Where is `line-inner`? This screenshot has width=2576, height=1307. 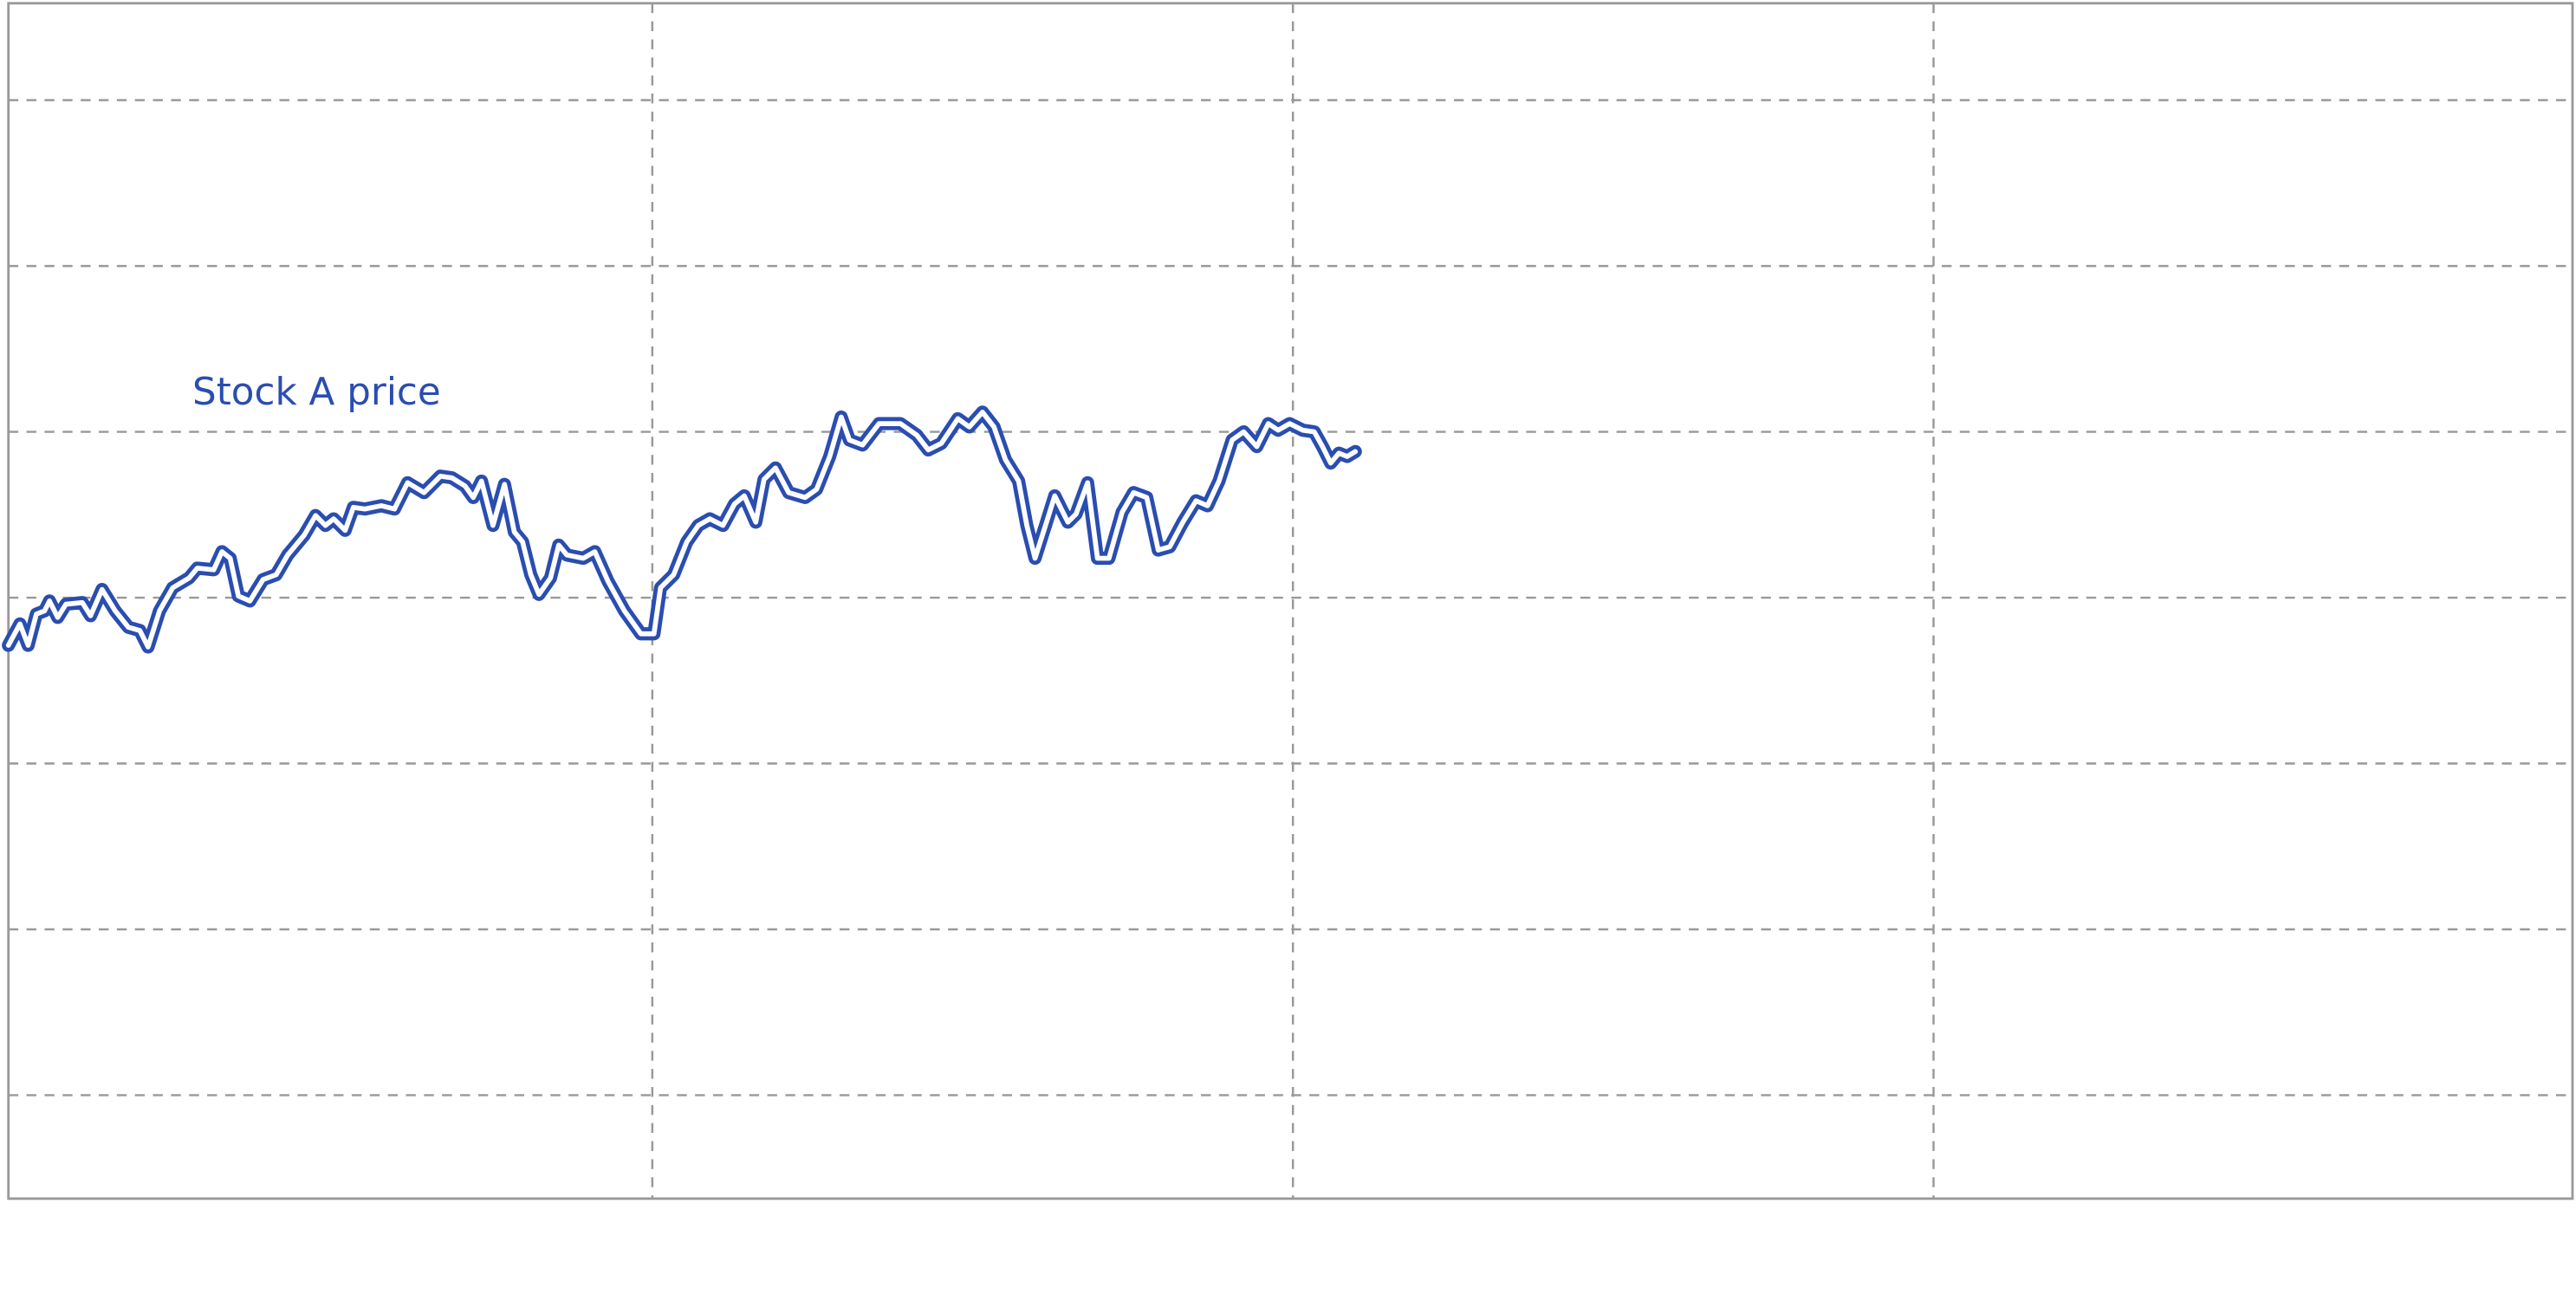
line-inner is located at coordinates (682, 529).